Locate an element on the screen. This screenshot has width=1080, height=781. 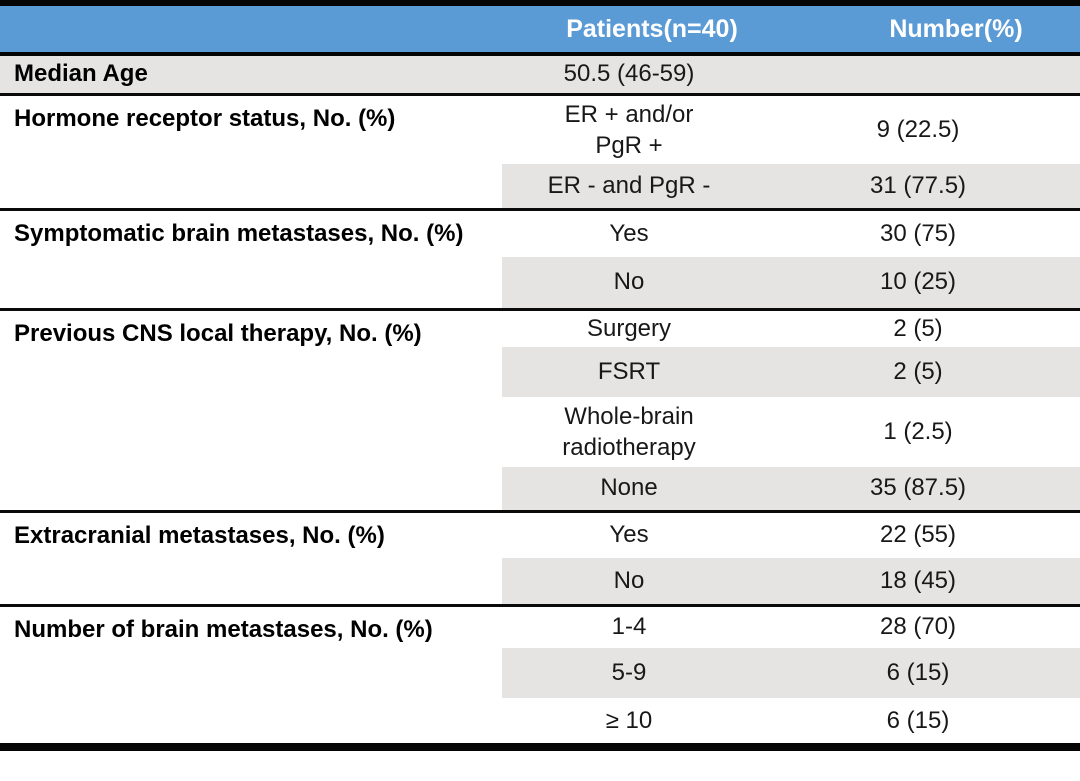
row-none: None 35 (87.5) is located at coordinates (540, 489).